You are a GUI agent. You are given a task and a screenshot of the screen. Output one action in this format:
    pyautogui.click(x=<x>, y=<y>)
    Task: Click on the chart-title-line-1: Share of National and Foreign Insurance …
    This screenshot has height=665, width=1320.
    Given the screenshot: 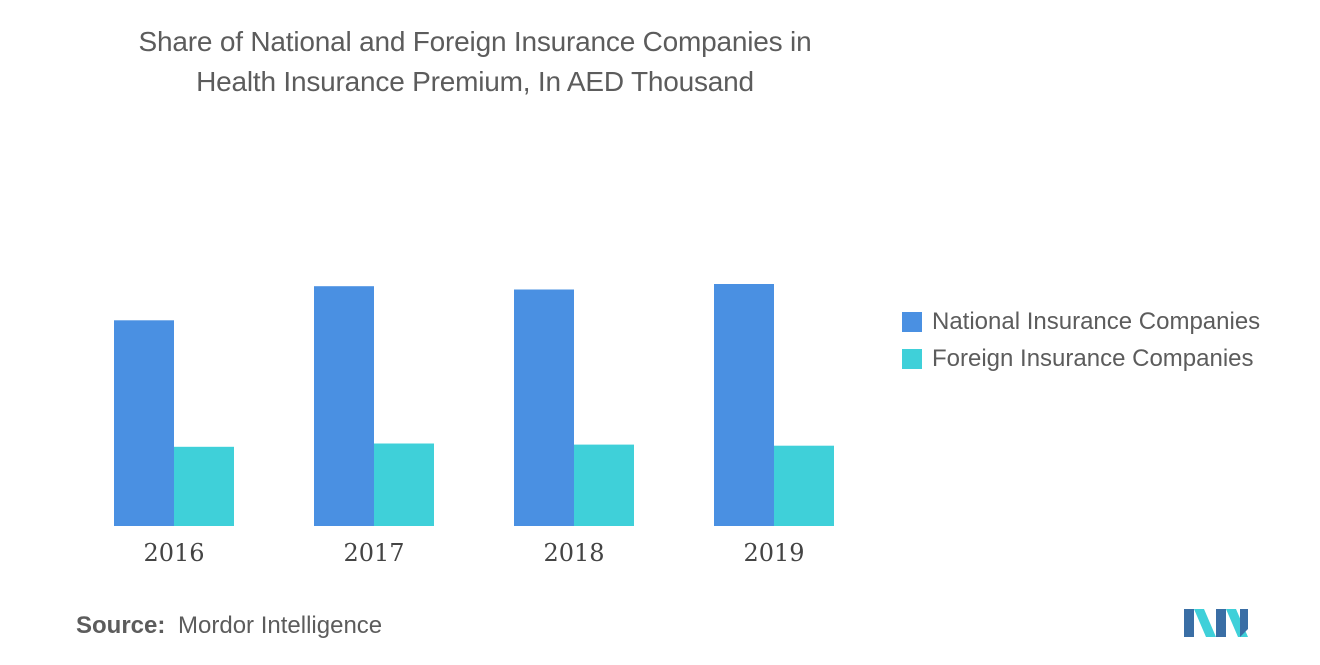 What is the action you would take?
    pyautogui.click(x=475, y=41)
    